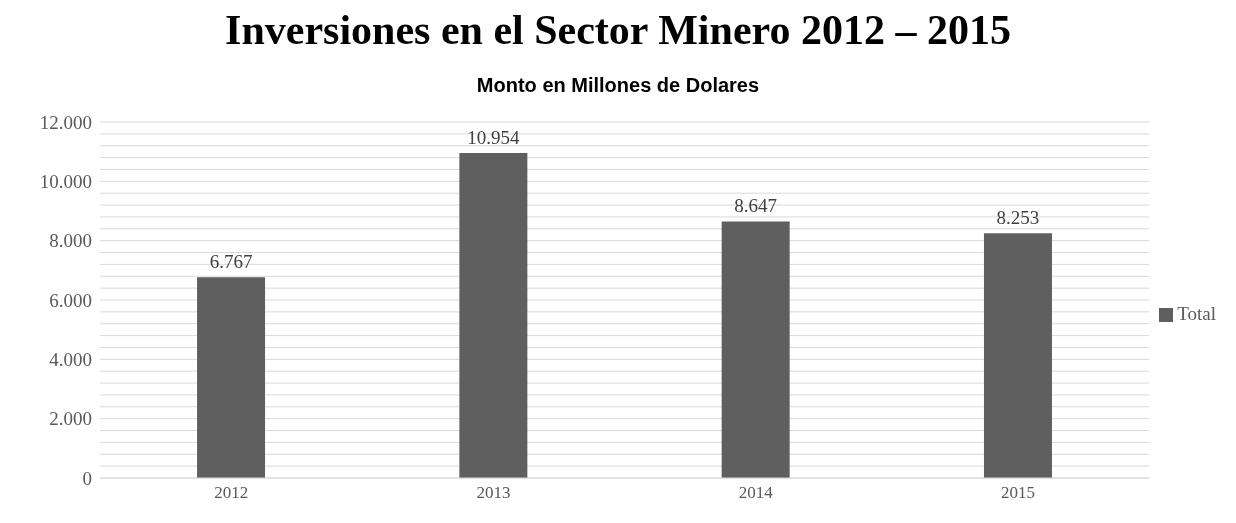 The height and width of the screenshot is (523, 1236). I want to click on x-tick-label: 2014, so click(756, 493).